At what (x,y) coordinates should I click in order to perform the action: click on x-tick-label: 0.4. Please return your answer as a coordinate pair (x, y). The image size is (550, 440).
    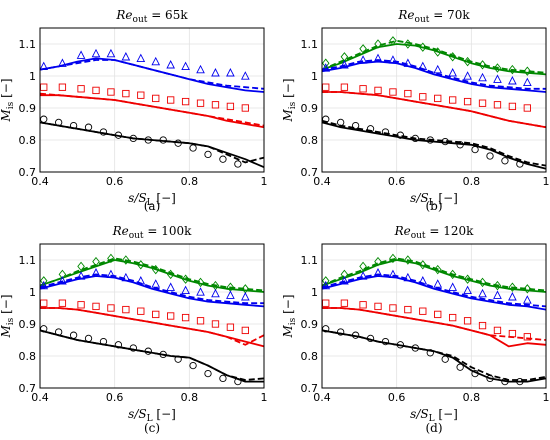
    Looking at the image, I should click on (322, 397).